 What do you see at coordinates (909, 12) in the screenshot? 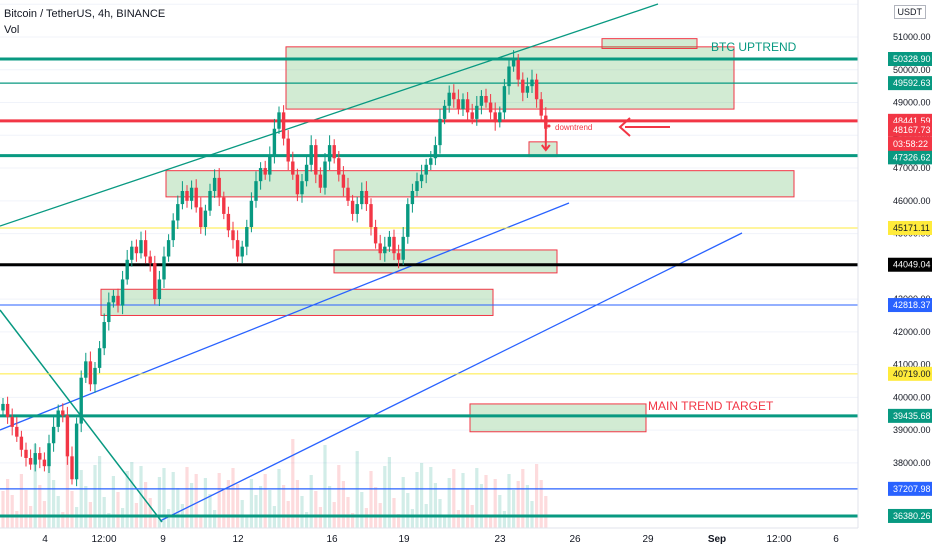
I see `currency-button: USDT` at bounding box center [909, 12].